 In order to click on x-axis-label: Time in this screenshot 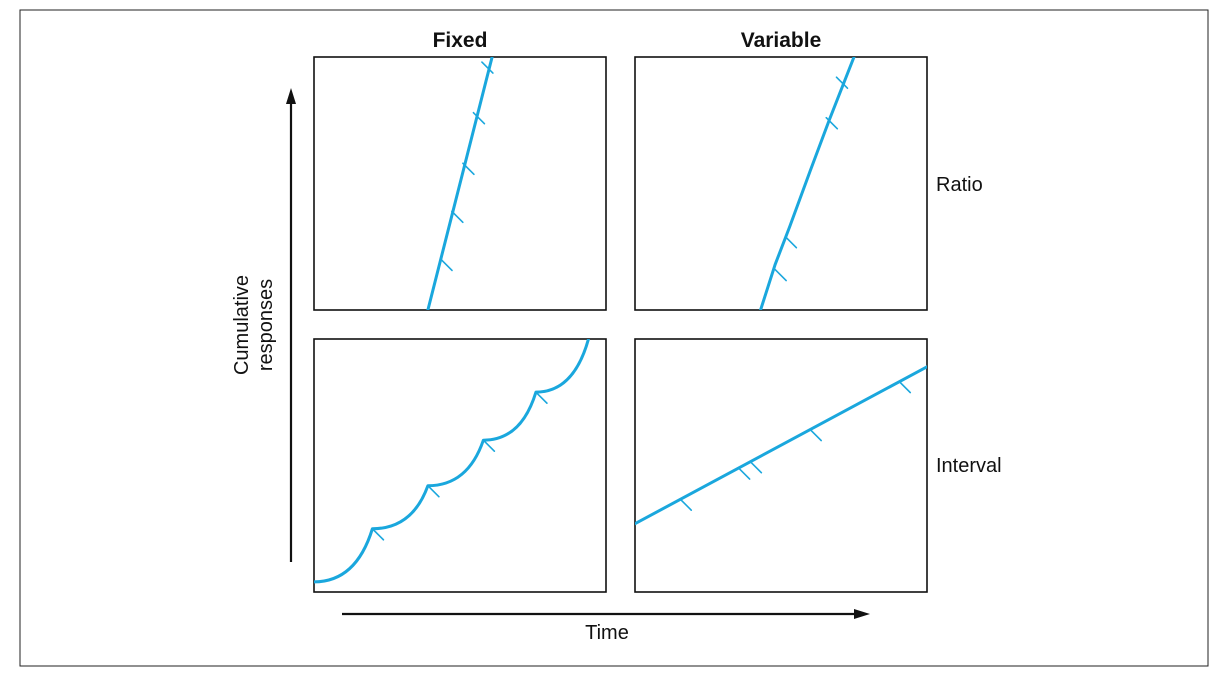, I will do `click(607, 633)`.